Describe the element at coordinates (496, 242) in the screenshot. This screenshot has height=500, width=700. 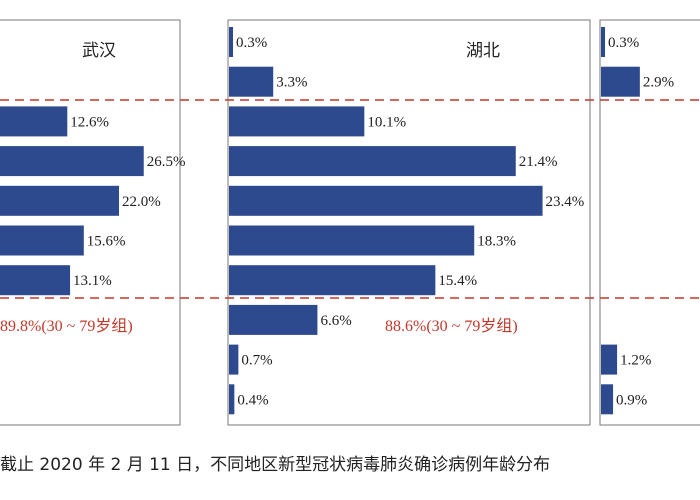
I see `value-label-hubei-5: 18.3%` at that location.